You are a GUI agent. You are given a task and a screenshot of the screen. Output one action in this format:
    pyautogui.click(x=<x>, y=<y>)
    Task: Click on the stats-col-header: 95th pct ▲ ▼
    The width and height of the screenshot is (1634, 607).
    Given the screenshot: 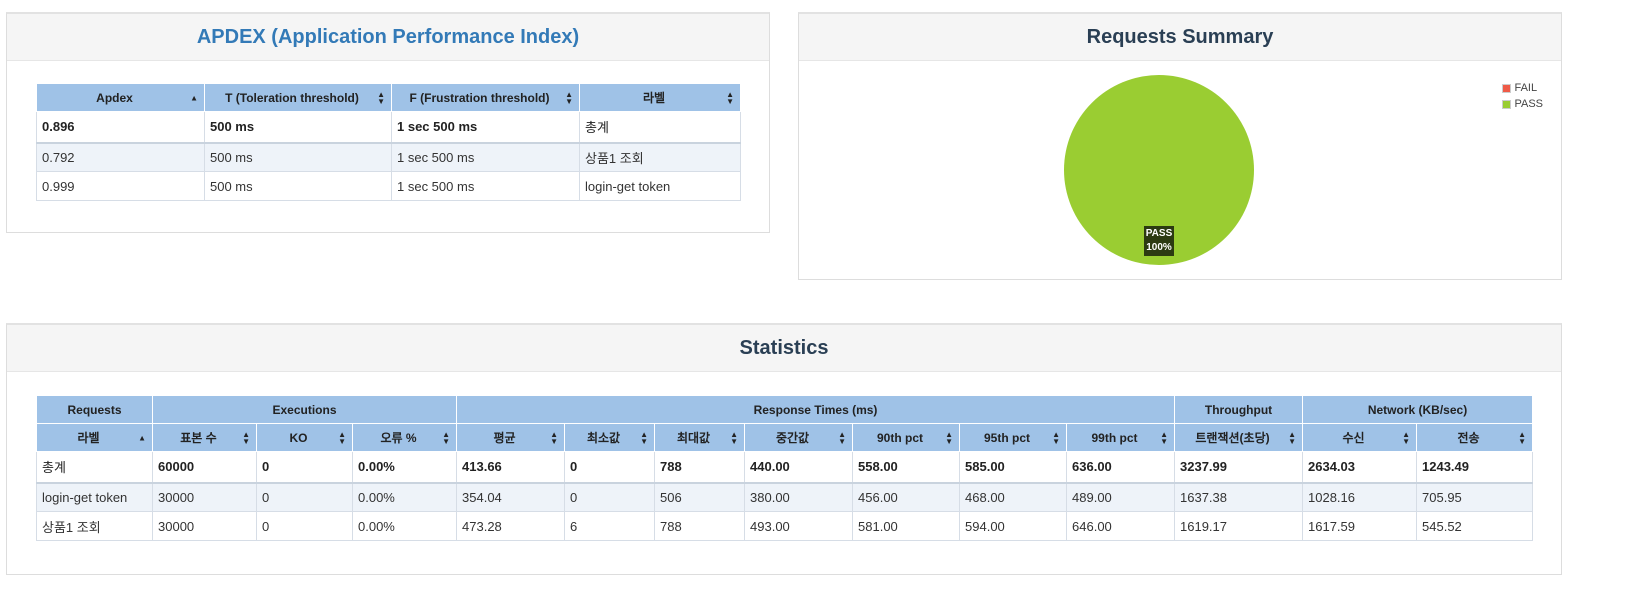 What is the action you would take?
    pyautogui.click(x=1013, y=437)
    